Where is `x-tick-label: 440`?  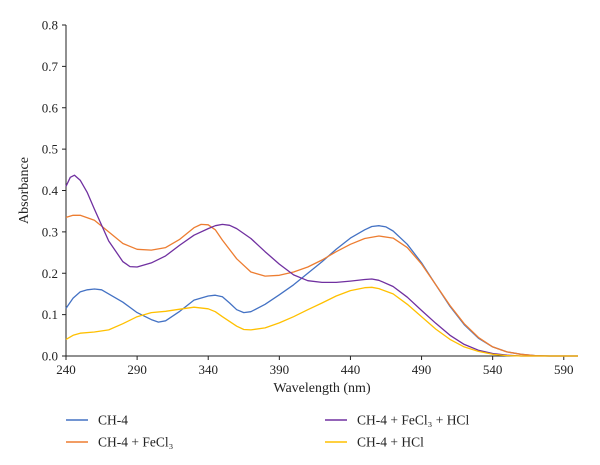 x-tick-label: 440 is located at coordinates (351, 369).